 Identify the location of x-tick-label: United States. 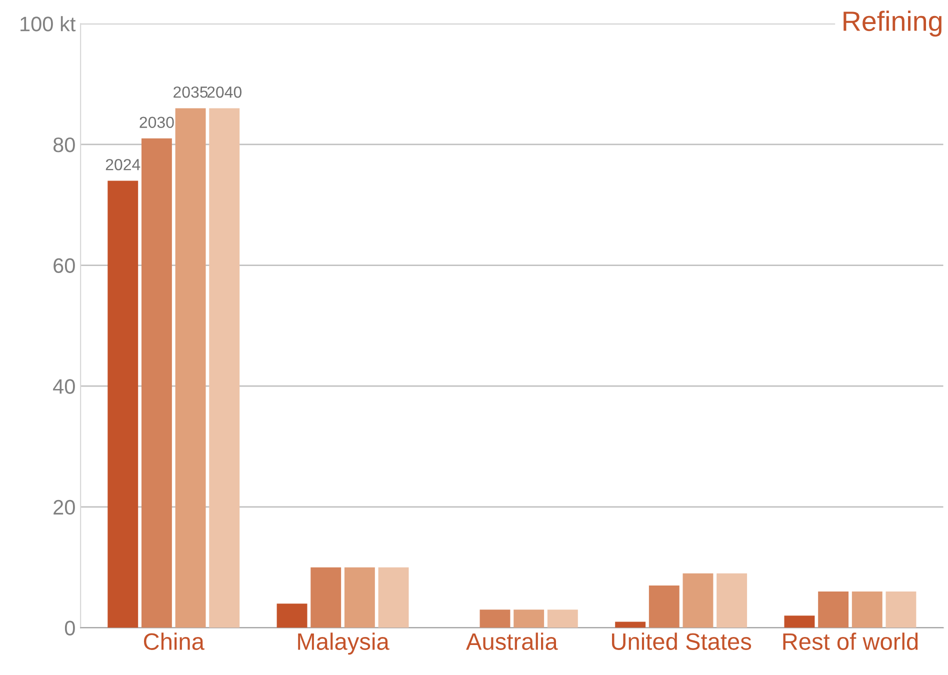
(682, 641).